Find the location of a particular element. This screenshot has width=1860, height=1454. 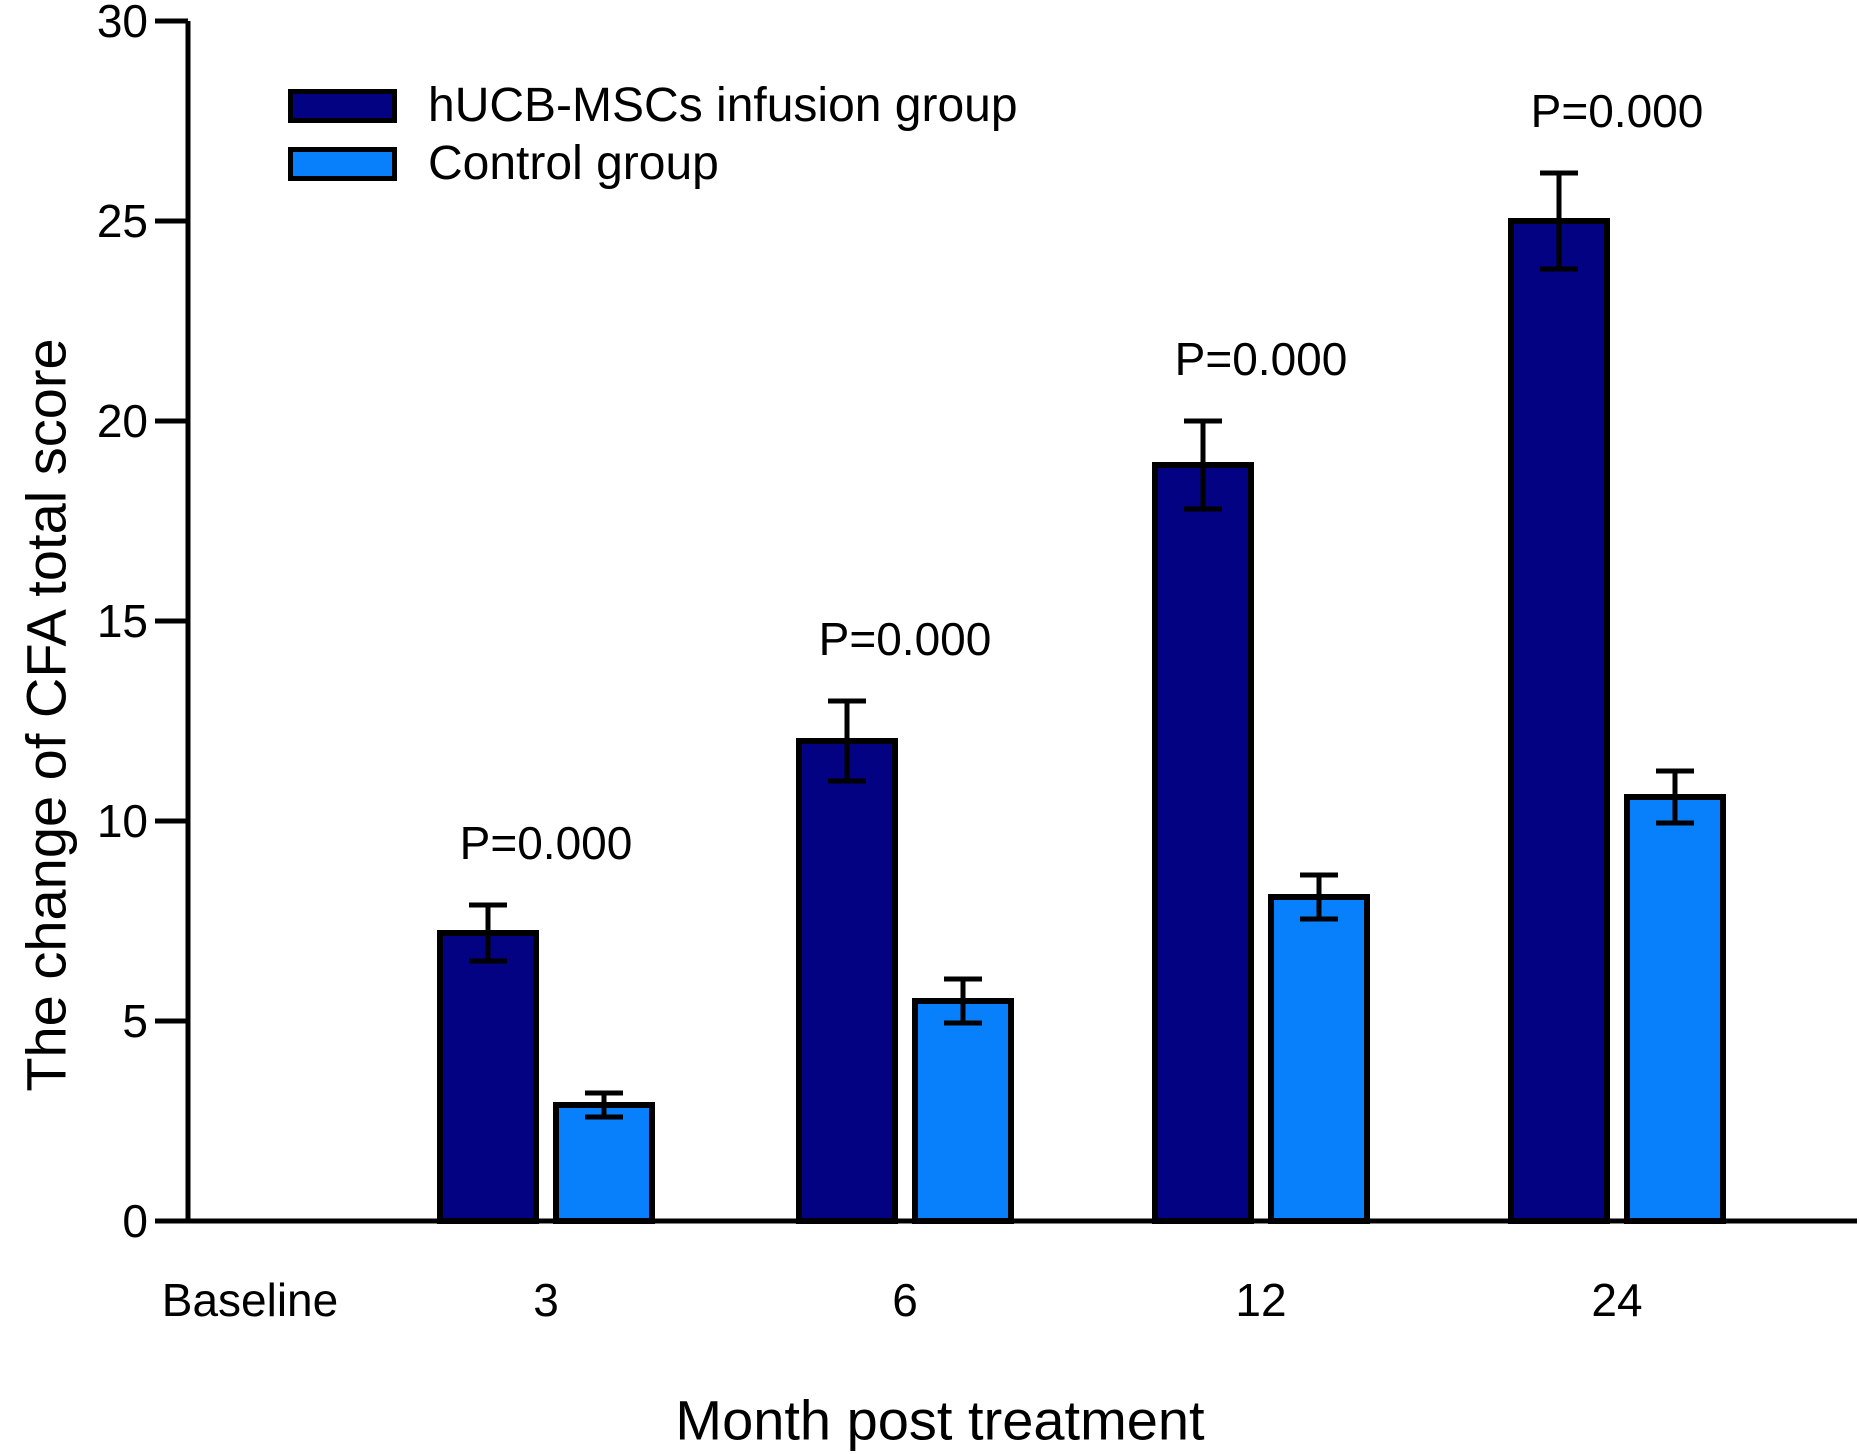

y-tick-label-20: 20 is located at coordinates (122, 421).